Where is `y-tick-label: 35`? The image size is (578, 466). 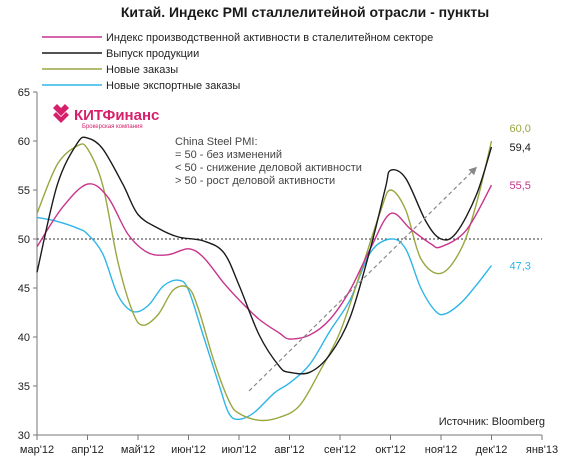 y-tick-label: 35 is located at coordinates (24, 387).